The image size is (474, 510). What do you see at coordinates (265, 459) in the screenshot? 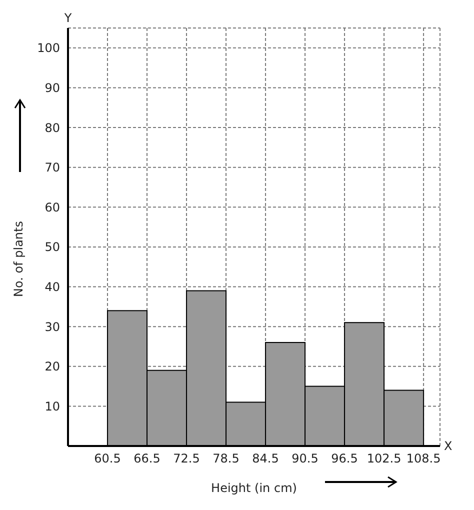
I see `x-tick-label: 84.5` at bounding box center [265, 459].